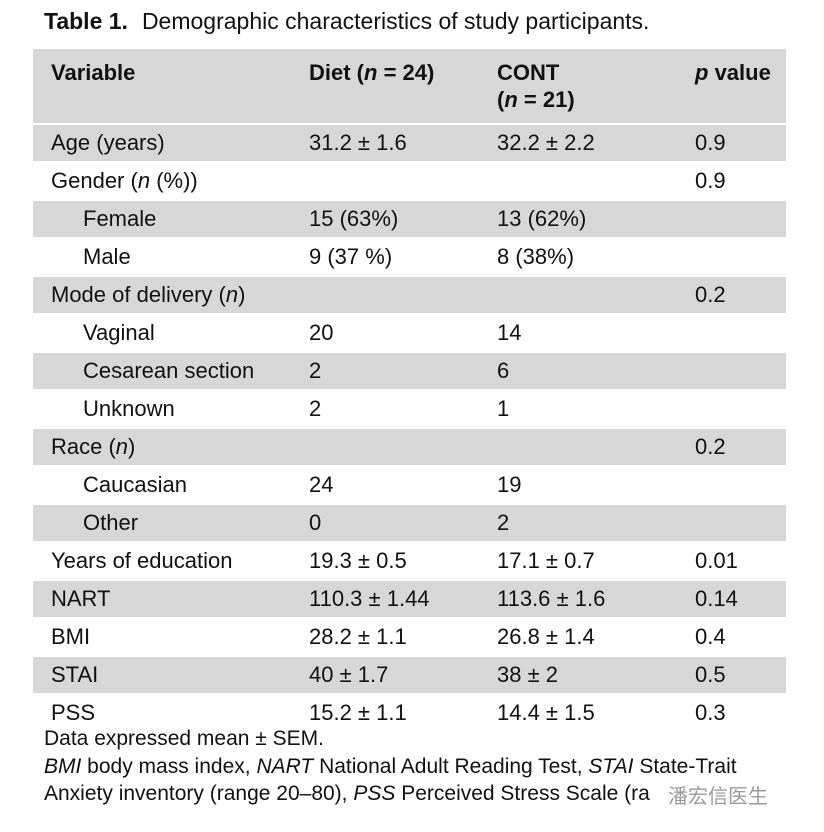 The image size is (824, 832). Describe the element at coordinates (731, 560) in the screenshot. I see `cell-pvalue: 0.01` at that location.